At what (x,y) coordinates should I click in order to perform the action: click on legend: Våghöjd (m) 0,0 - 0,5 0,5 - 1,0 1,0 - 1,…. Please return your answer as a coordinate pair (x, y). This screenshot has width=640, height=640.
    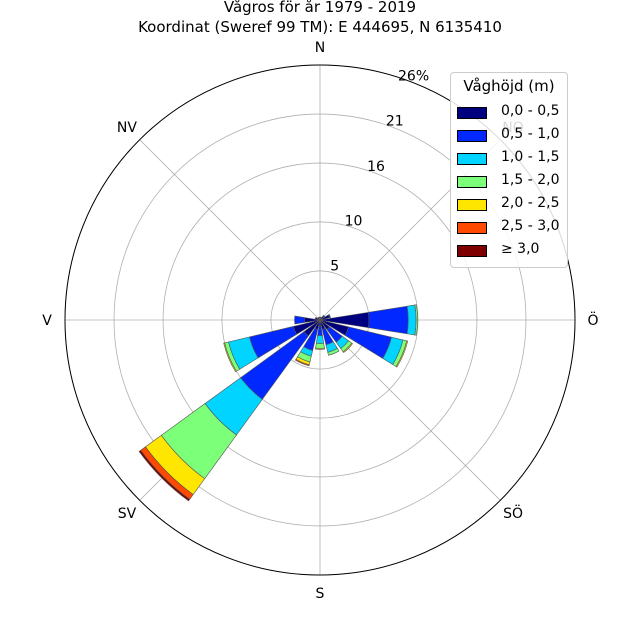
    Looking at the image, I should click on (509, 170).